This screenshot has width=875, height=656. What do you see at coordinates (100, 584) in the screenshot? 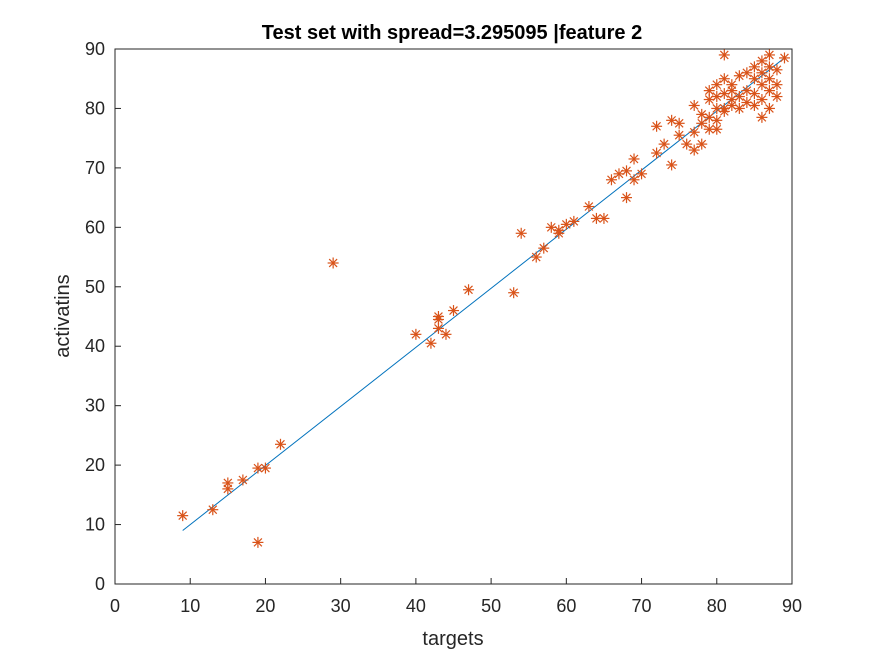
I see `y-tick-label-0: 0` at bounding box center [100, 584].